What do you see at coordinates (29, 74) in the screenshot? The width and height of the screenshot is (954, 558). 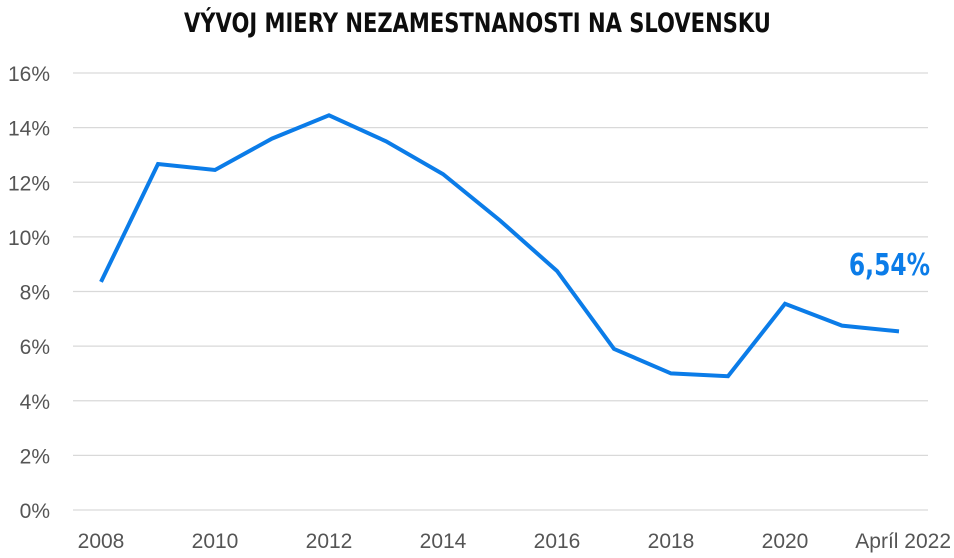 I see `y-tick-label: 16%` at bounding box center [29, 74].